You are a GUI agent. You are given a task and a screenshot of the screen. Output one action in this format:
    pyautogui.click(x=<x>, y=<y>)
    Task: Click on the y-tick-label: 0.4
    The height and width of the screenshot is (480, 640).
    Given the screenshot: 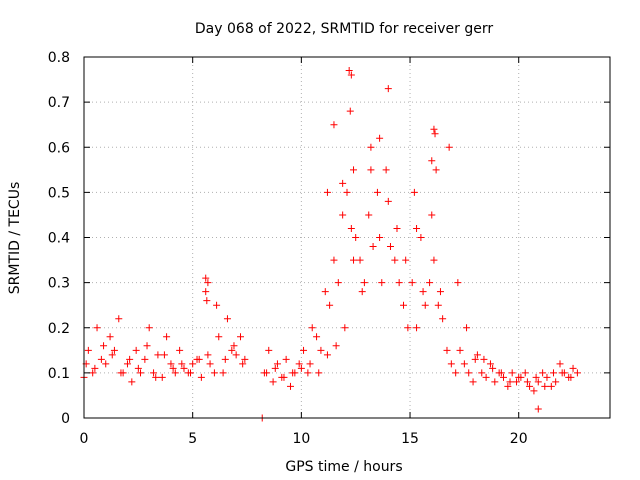 What is the action you would take?
    pyautogui.click(x=59, y=239)
    